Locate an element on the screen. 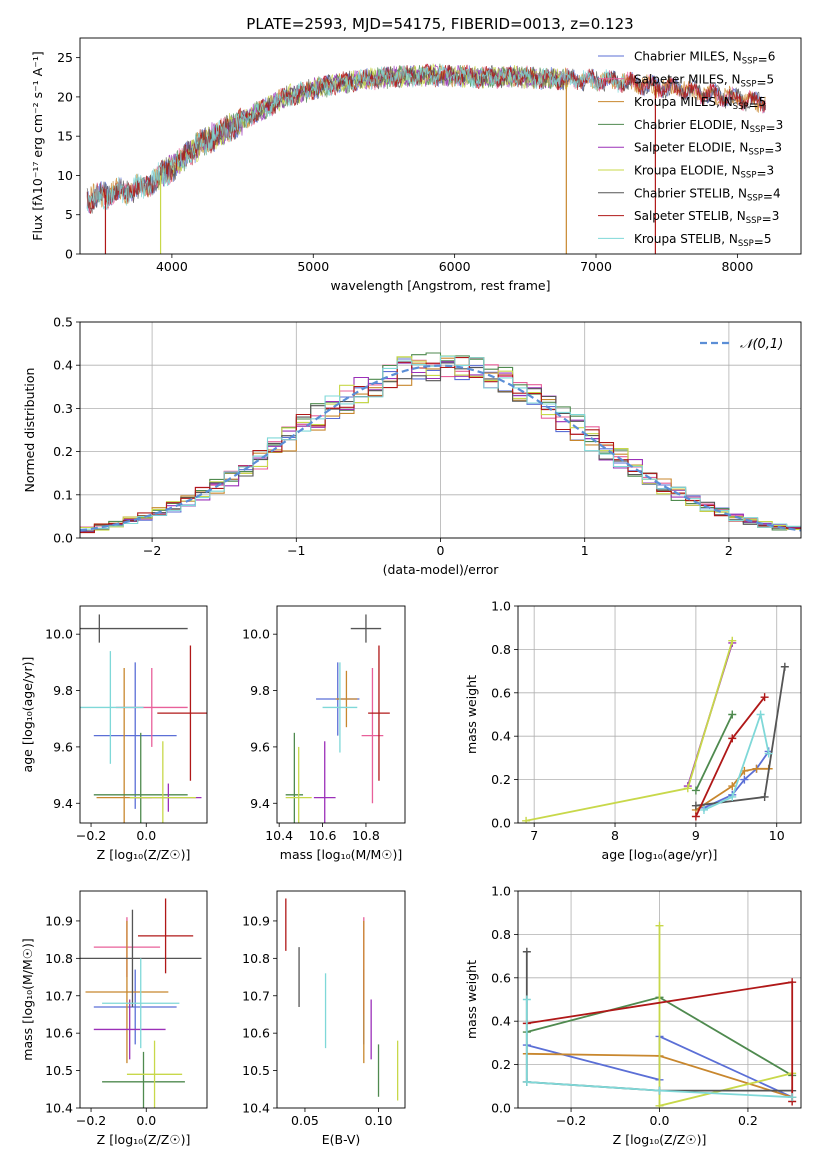  y-tick-label: 10.0 is located at coordinates (59, 634).